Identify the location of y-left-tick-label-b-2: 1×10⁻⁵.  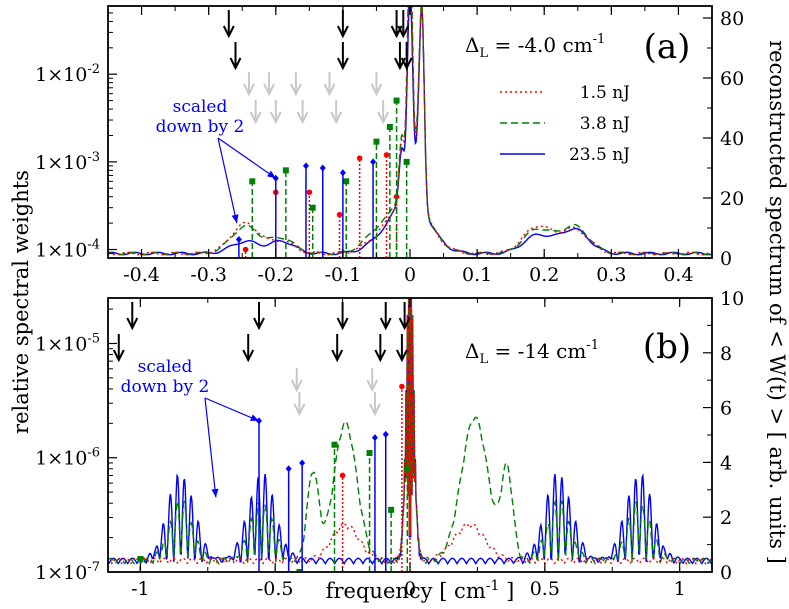
(67, 343).